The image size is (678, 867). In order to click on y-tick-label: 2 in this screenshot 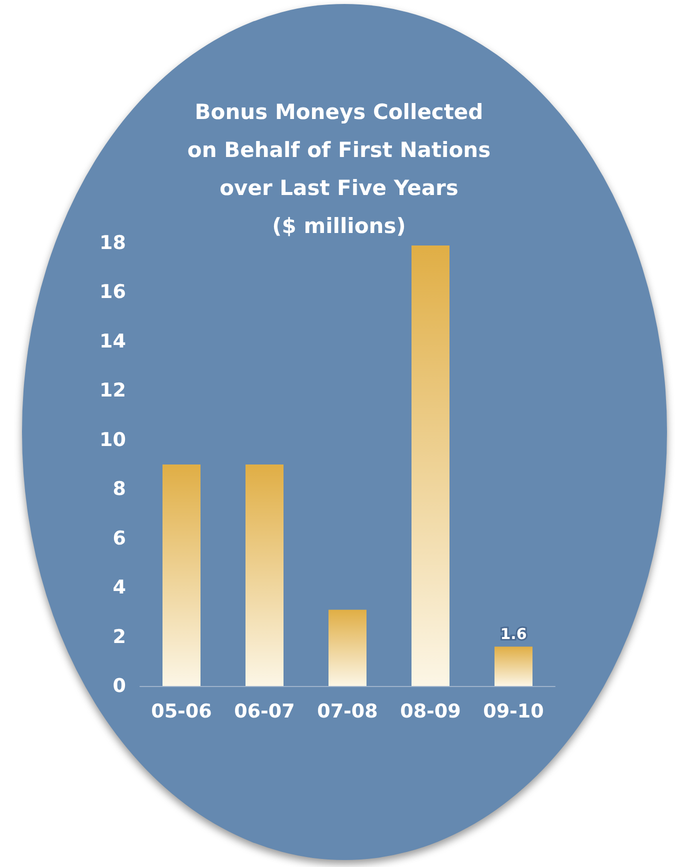, I will do `click(119, 637)`.